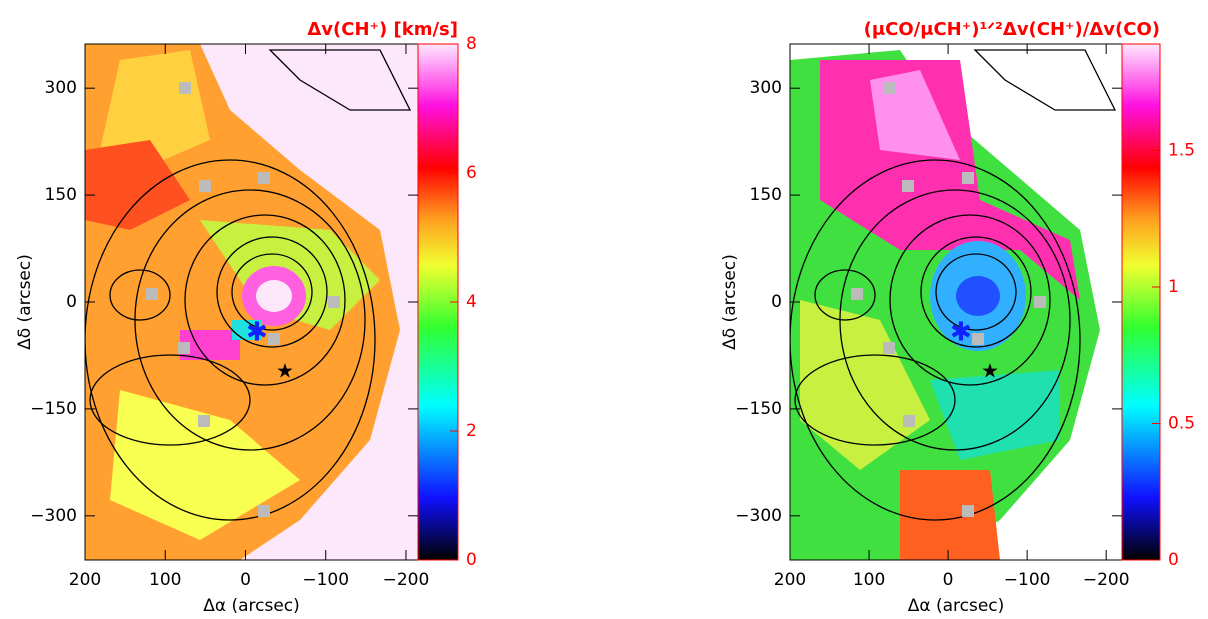 The width and height of the screenshot is (1208, 619). I want to click on colorbar-tick-label: 0.5, so click(1181, 423).